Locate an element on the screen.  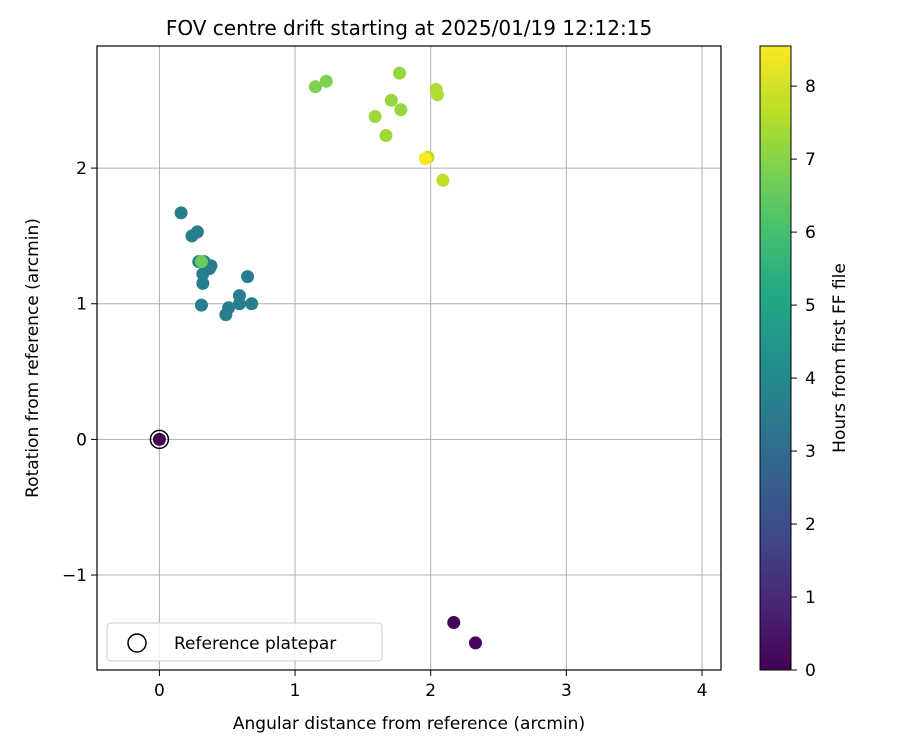
y-axis-label: Rotation from reference (arcmin) is located at coordinates (33, 358).